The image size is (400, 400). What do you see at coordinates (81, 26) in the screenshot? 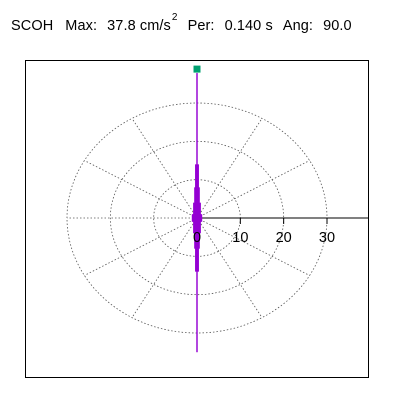
I see `max-label: Max:` at bounding box center [81, 26].